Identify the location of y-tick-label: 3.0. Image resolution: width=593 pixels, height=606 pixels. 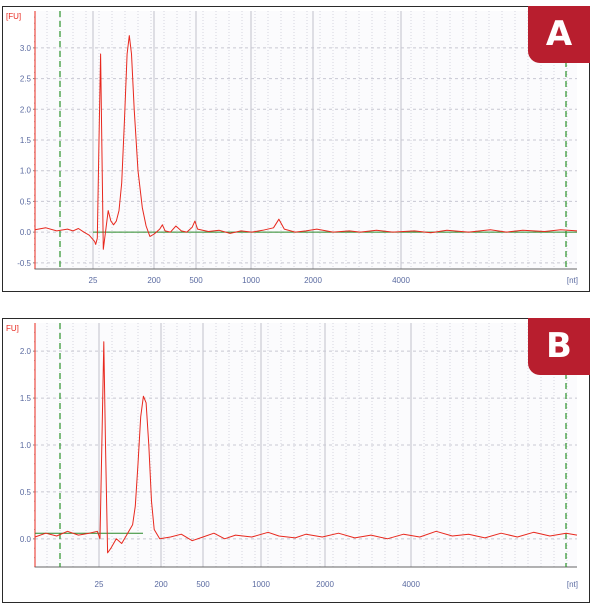
(26, 48).